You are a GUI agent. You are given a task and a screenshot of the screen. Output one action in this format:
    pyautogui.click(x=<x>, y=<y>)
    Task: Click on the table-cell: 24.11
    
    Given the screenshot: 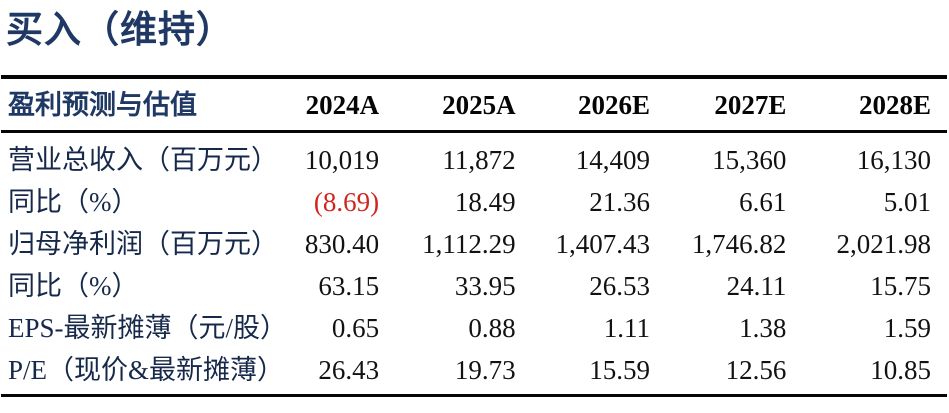 What is the action you would take?
    pyautogui.click(x=756, y=286)
    